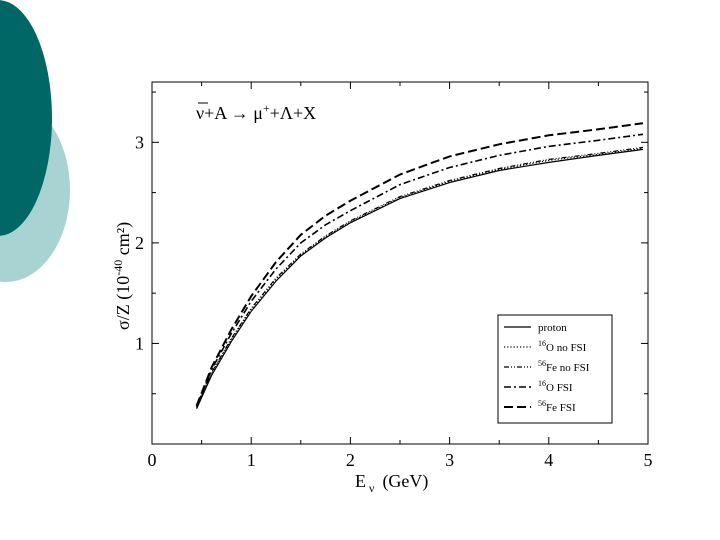  Describe the element at coordinates (200, 113) in the screenshot. I see `title-nubar: ν` at that location.